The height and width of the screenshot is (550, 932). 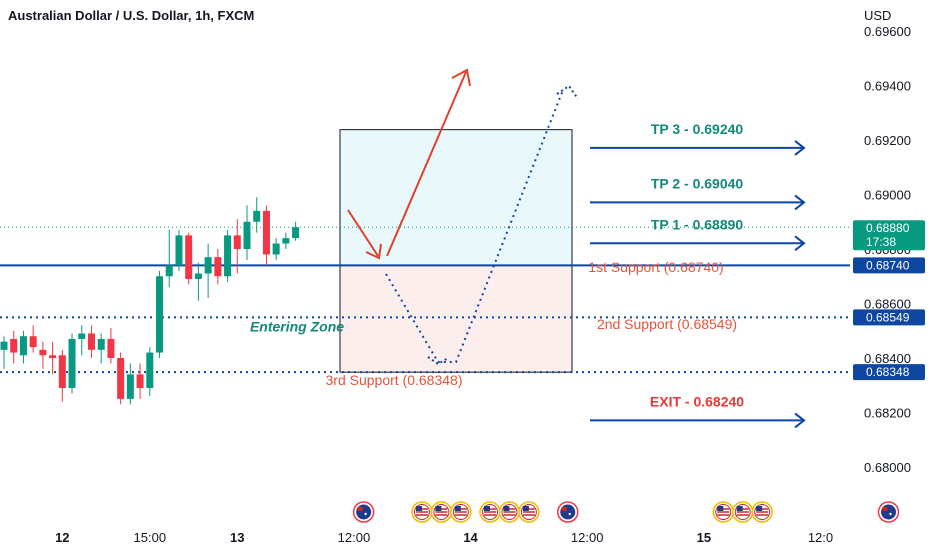 I want to click on x-tick-label: 13, so click(x=237, y=537).